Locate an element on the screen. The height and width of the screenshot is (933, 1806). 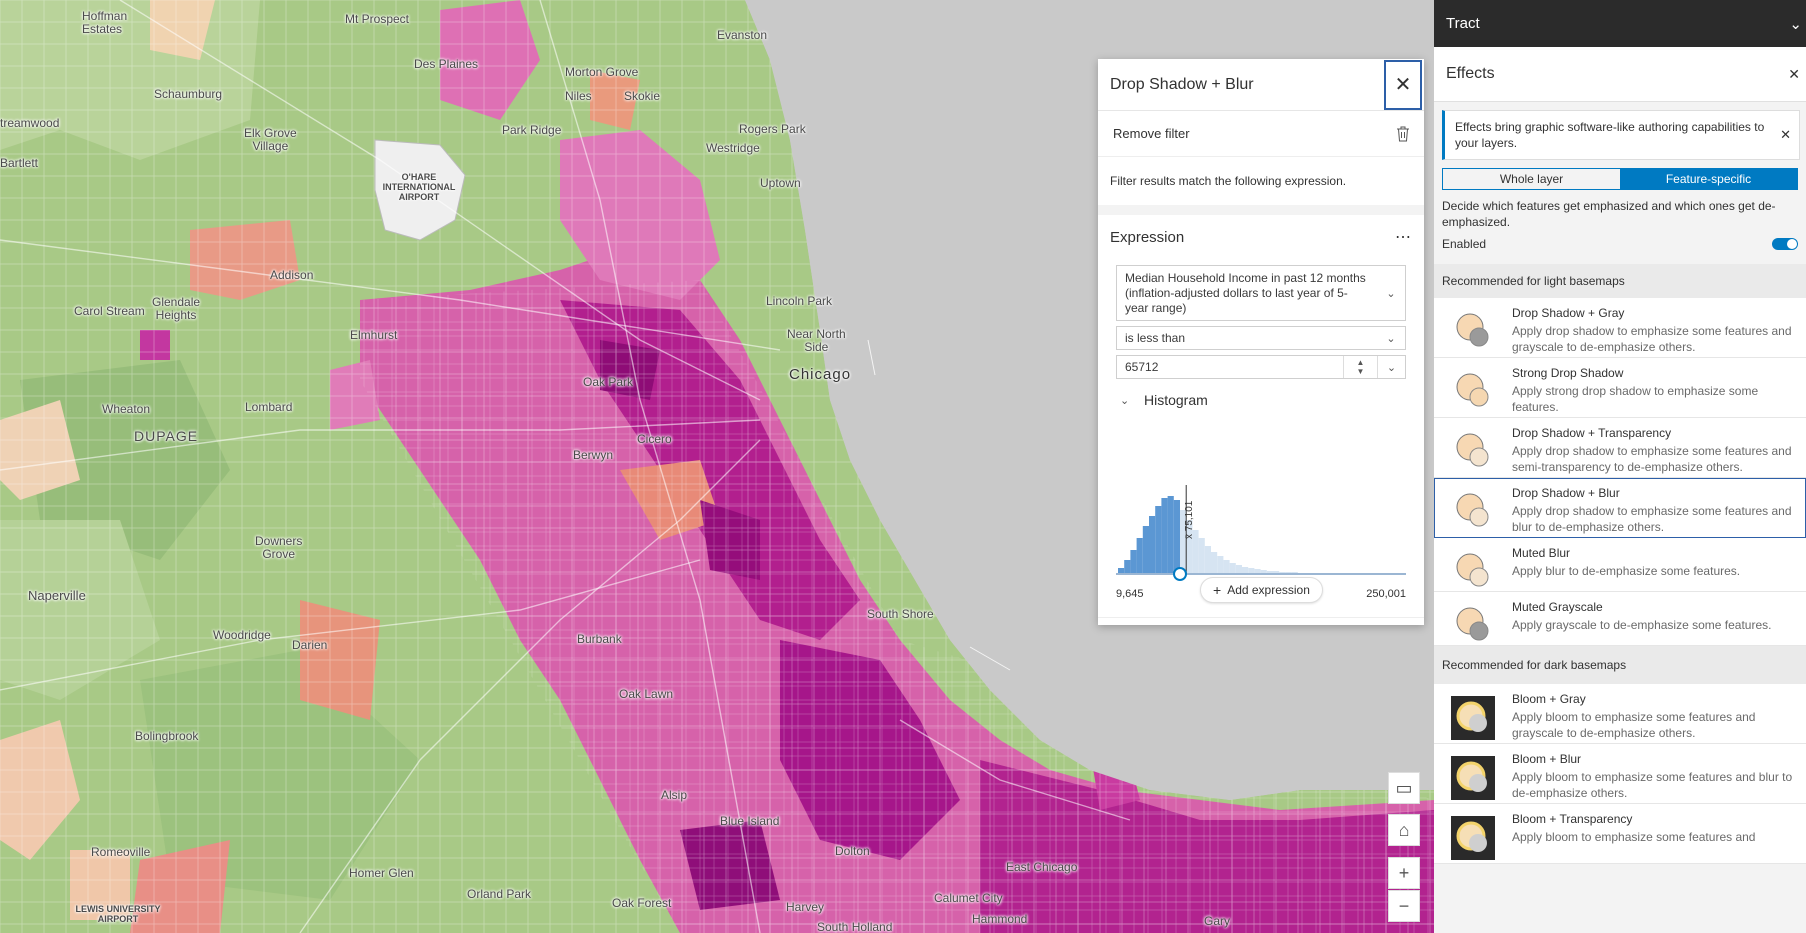
map-label-burbank: Burbank is located at coordinates (599, 639).